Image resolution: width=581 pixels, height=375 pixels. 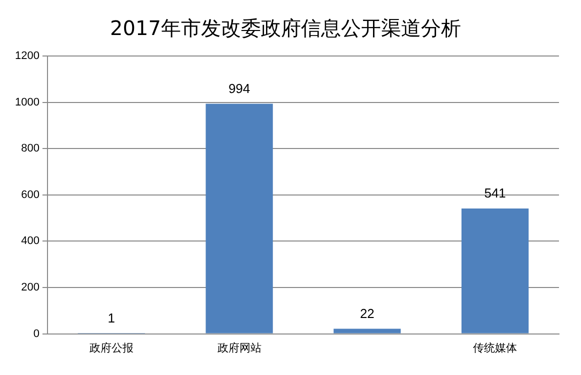 I want to click on y-tick-label: 800, so click(x=30, y=148).